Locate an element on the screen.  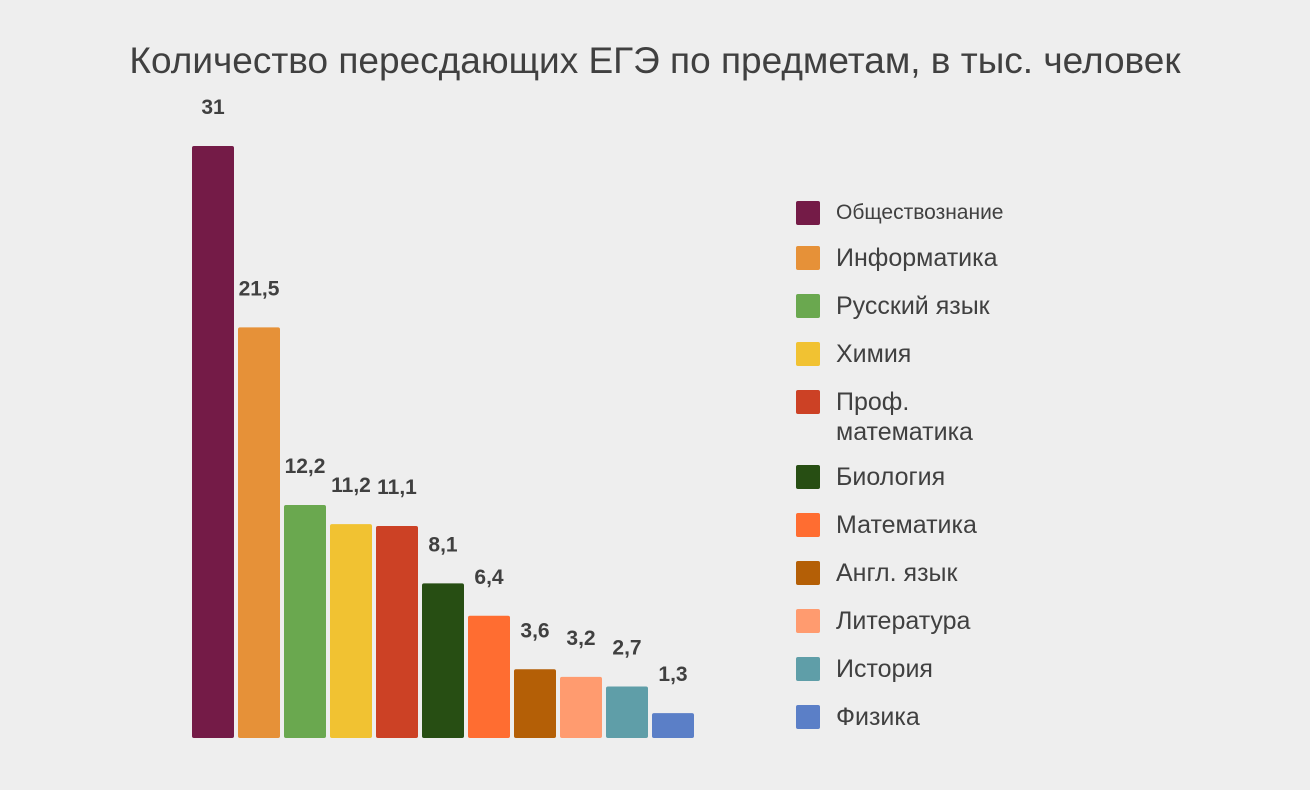
legend-item: Литература is located at coordinates (916, 621).